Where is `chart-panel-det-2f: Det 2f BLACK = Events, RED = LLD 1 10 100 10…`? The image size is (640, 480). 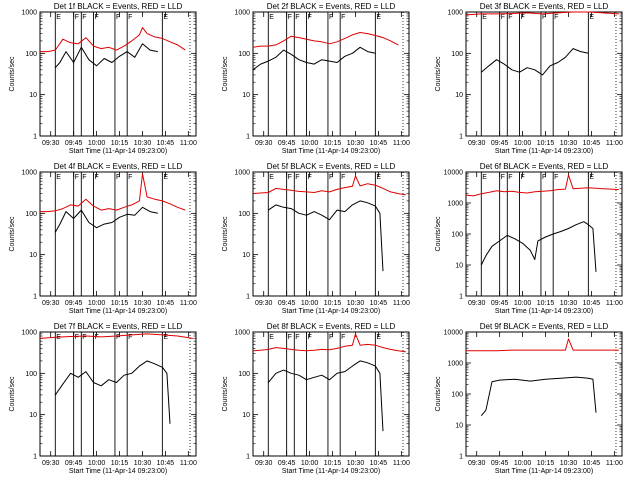
chart-panel-det-2f: Det 2f BLACK = Events, RED = LLD 1 10 100 10… is located at coordinates (316, 78).